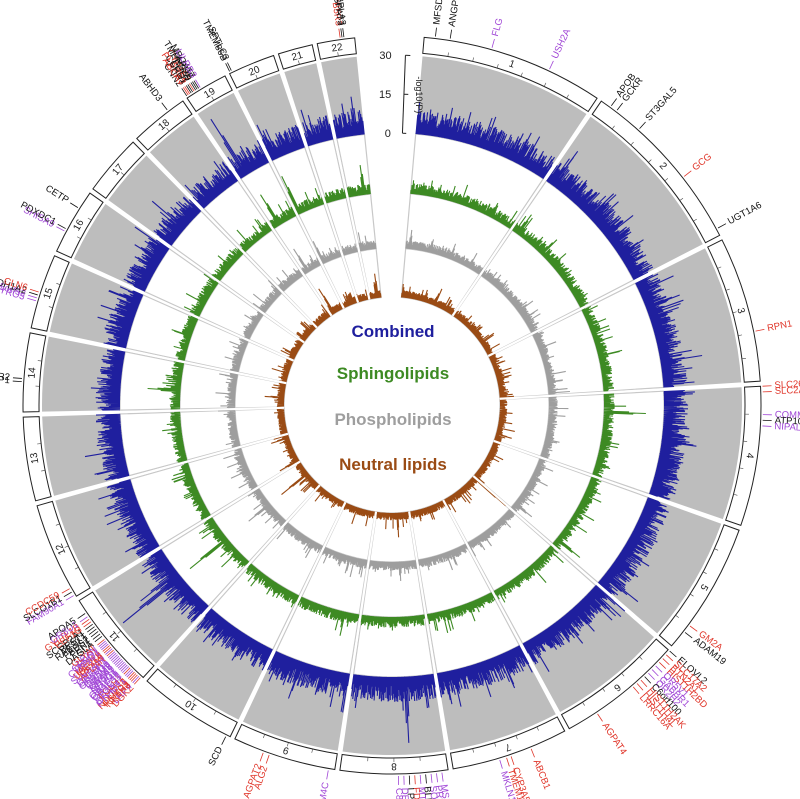  I want to click on track-1-chr-2-panel, so click(624, 198).